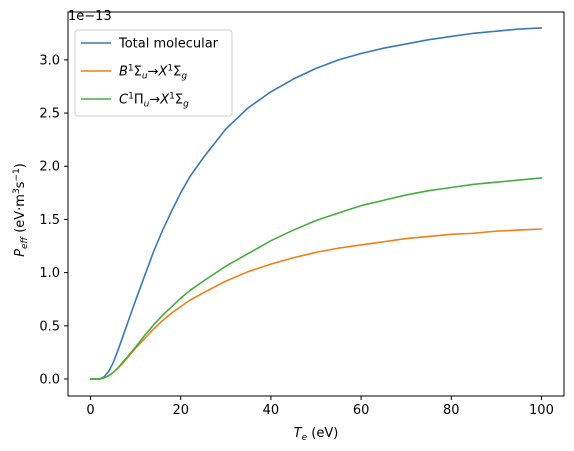 The width and height of the screenshot is (574, 451). Describe the element at coordinates (49, 379) in the screenshot. I see `y-tick-label: 0.0` at that location.